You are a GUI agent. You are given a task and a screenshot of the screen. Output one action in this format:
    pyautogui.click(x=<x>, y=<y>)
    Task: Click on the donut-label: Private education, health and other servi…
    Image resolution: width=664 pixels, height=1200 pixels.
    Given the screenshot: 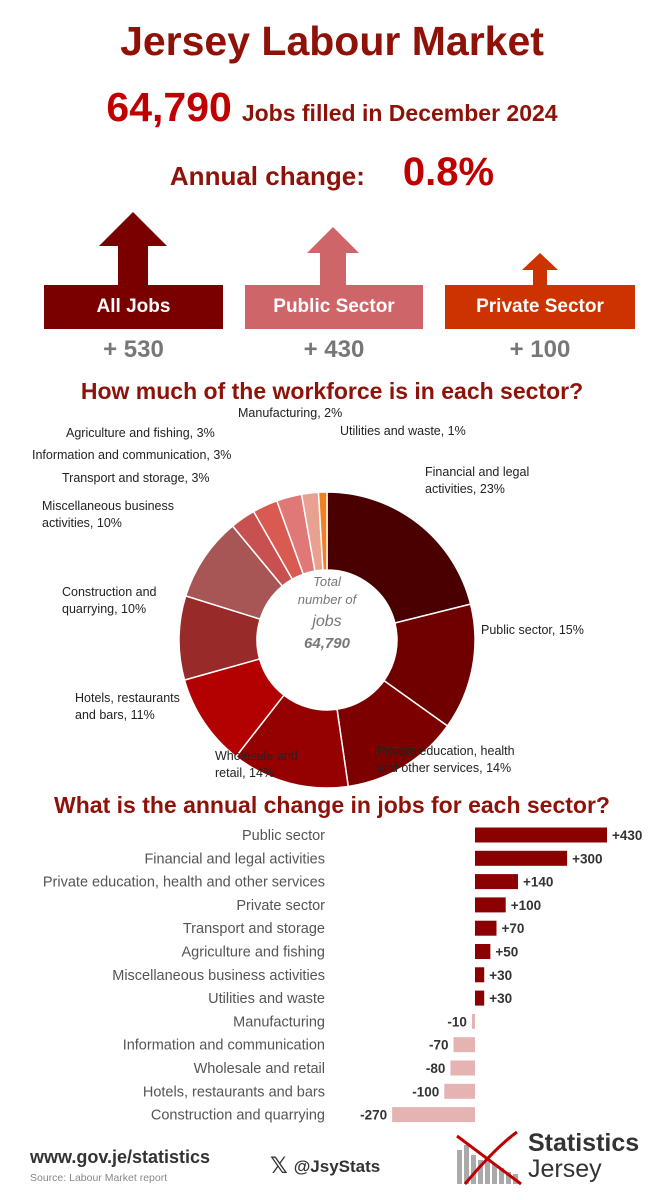 What is the action you would take?
    pyautogui.click(x=446, y=759)
    